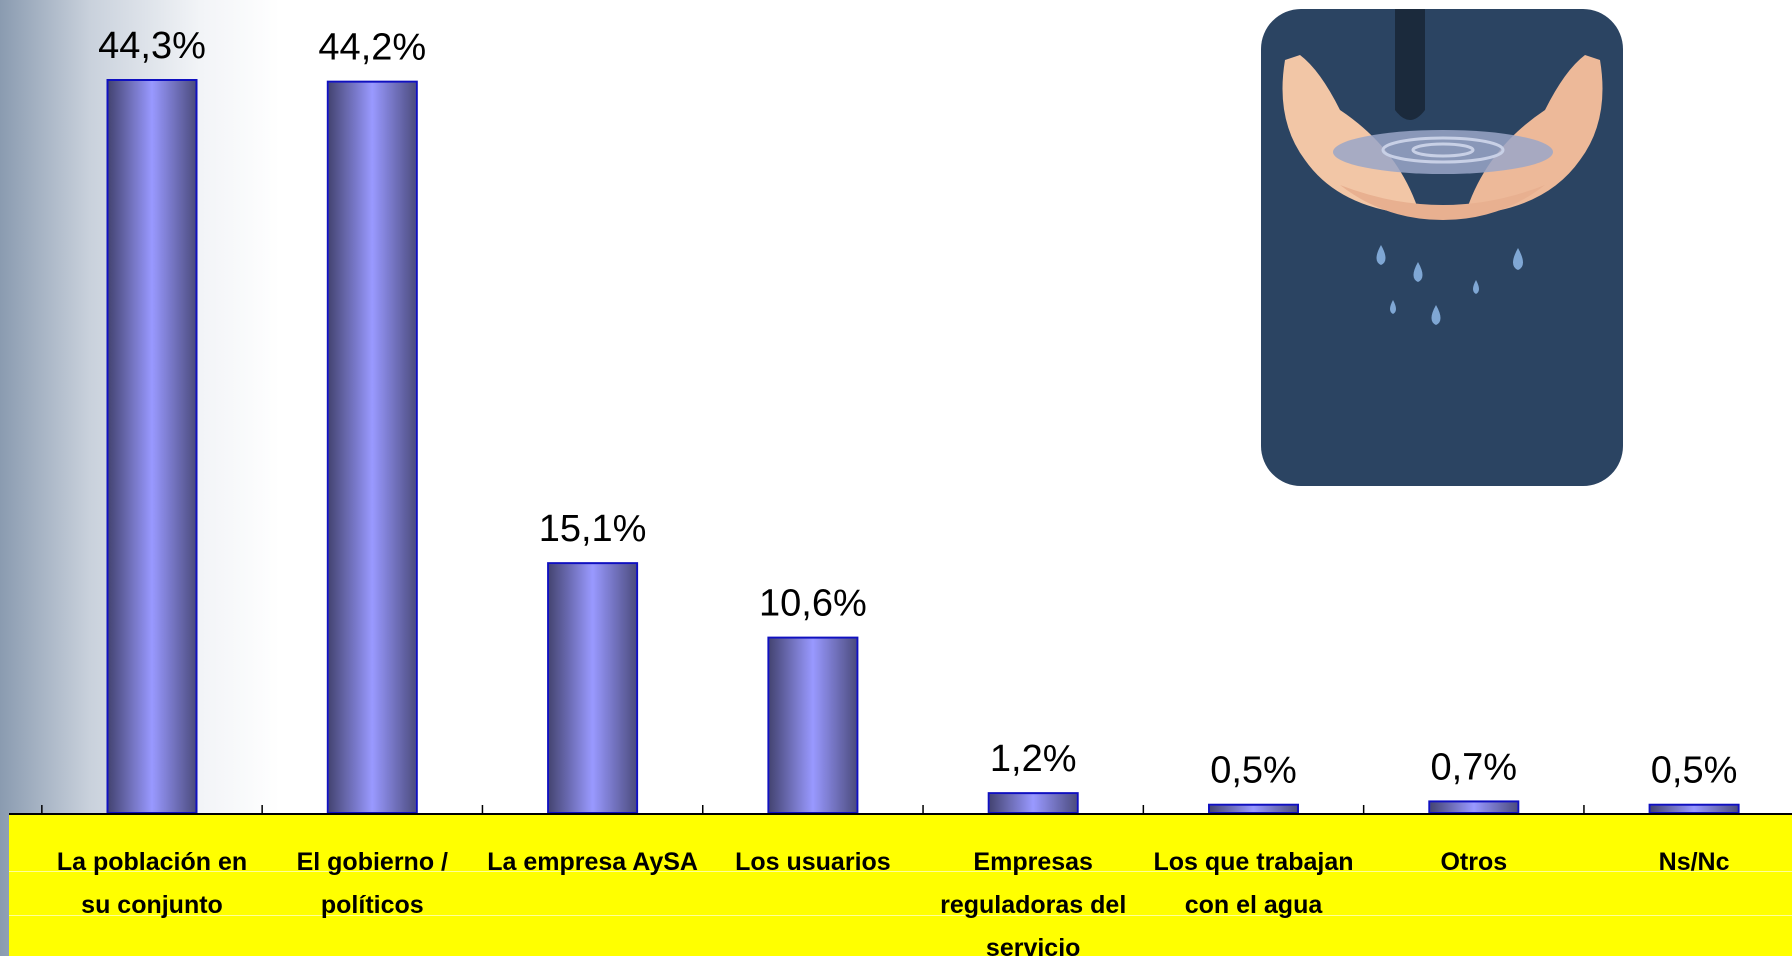  I want to click on x-tick-label: Ns/Nc, so click(1694, 862).